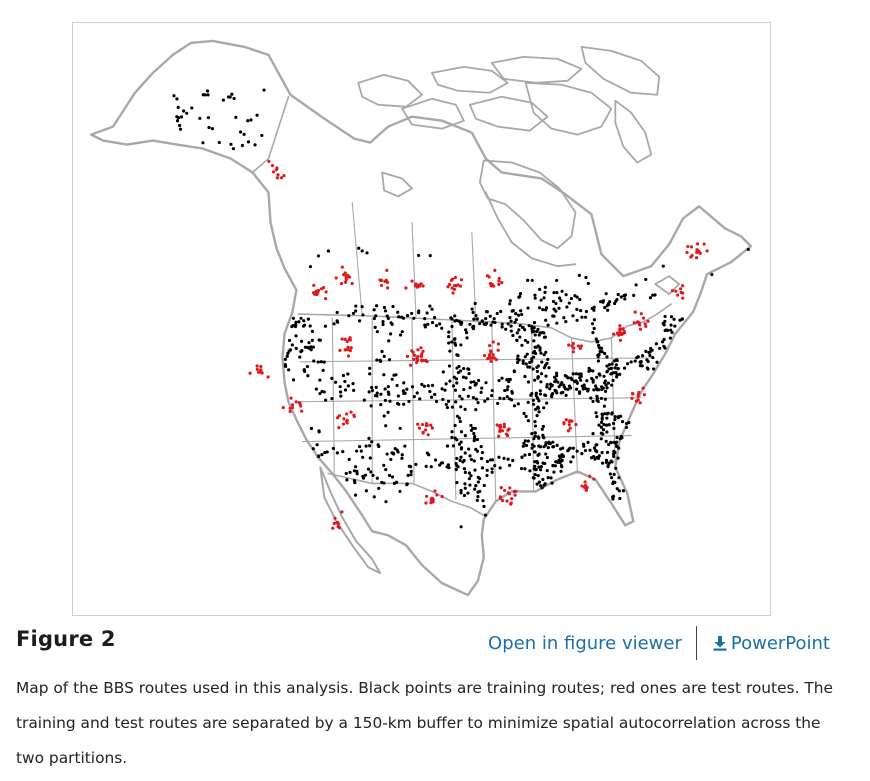  I want to click on open-figure-viewer-link: Open in figure viewer, so click(585, 643).